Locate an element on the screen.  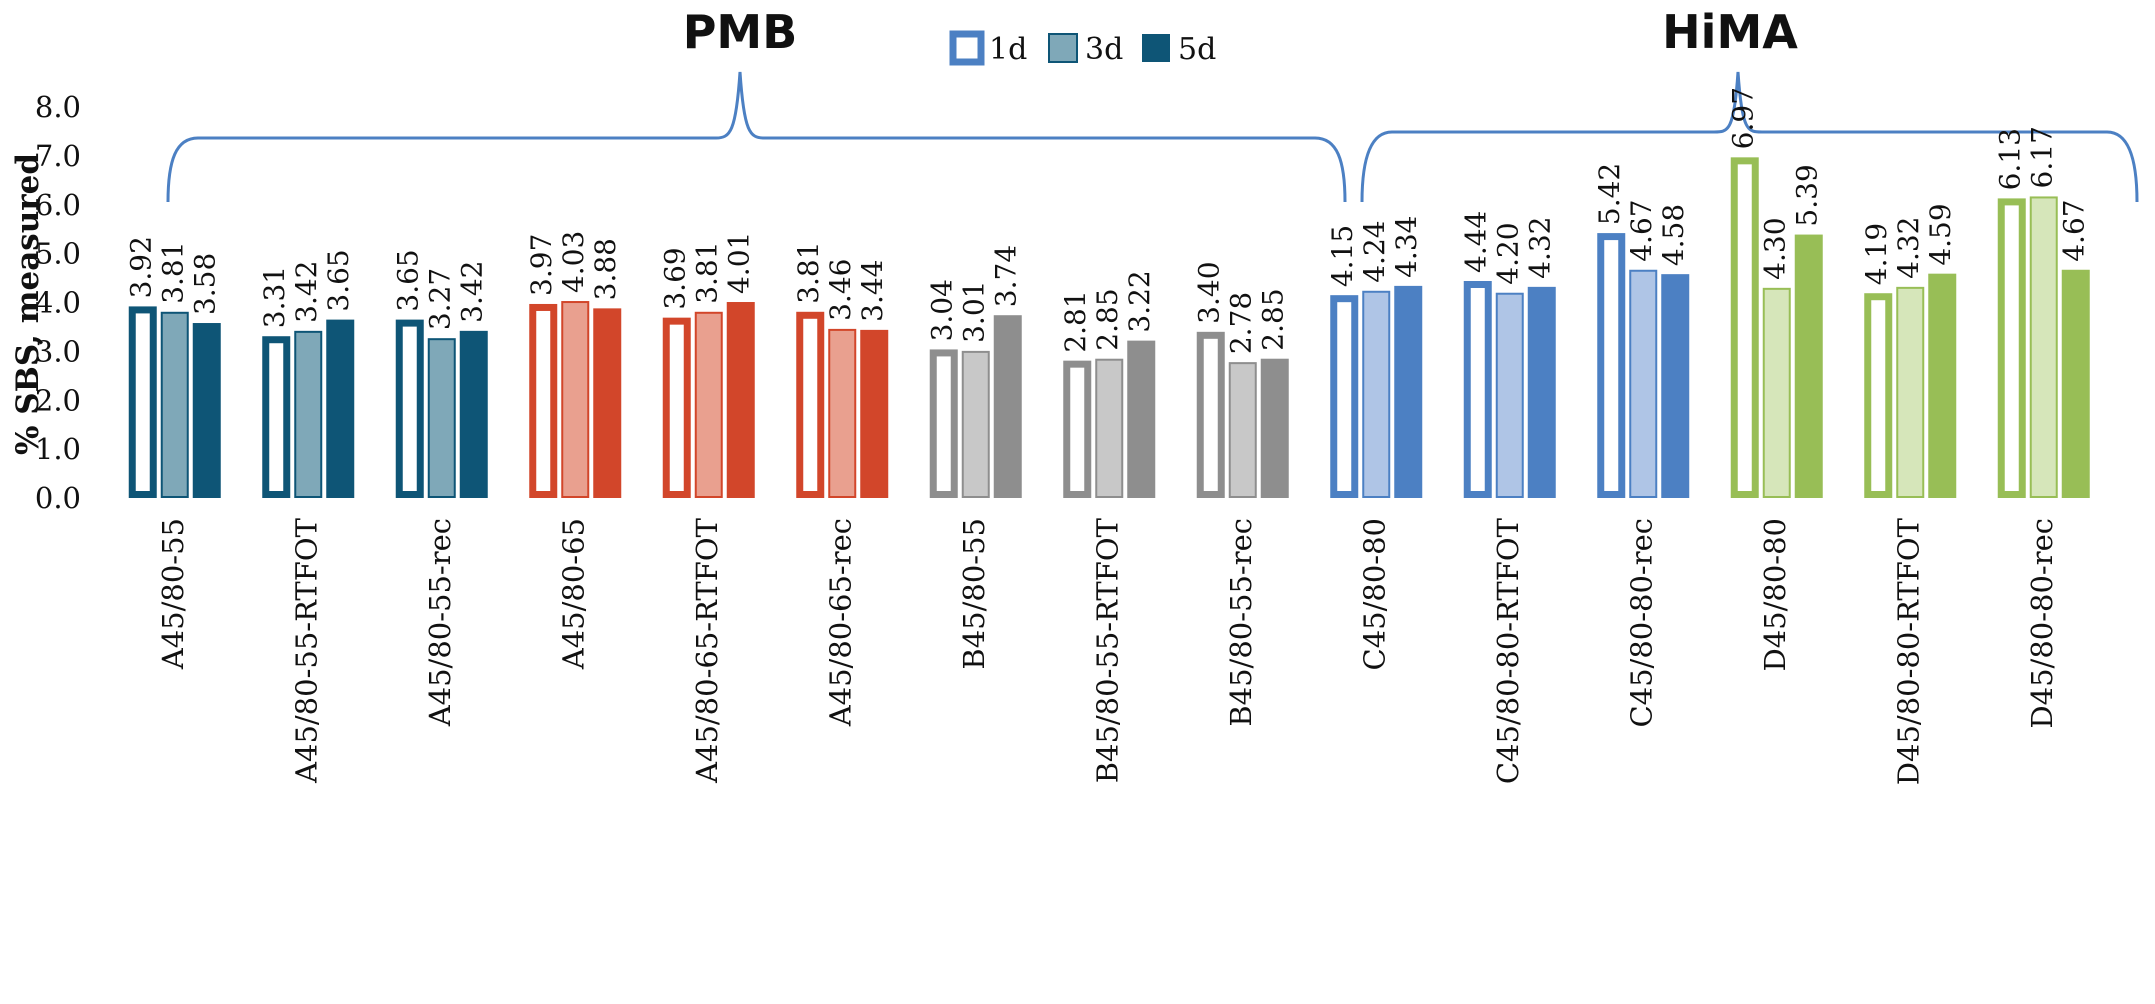
bar-c45-80-80-rtfot-3d is located at coordinates (1509, 395).